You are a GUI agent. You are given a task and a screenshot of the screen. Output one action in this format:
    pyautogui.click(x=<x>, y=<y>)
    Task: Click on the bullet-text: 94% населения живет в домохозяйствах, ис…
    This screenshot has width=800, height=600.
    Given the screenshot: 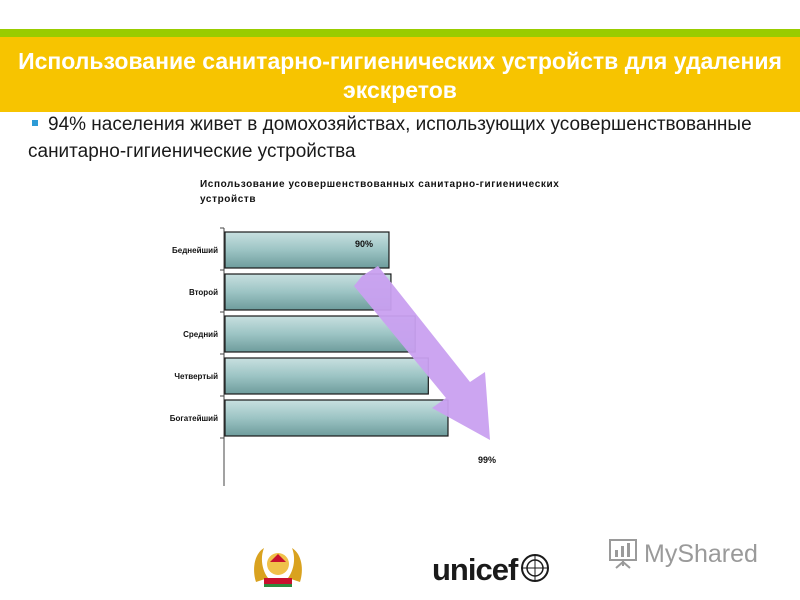 What is the action you would take?
    pyautogui.click(x=390, y=138)
    